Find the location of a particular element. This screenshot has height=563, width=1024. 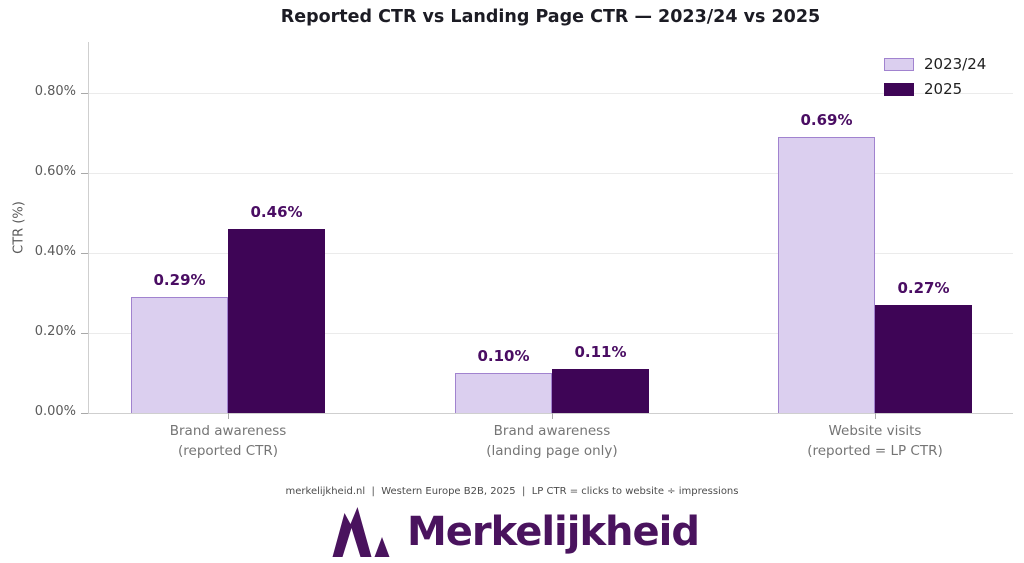

logo-mountain-shape is located at coordinates (352, 532).